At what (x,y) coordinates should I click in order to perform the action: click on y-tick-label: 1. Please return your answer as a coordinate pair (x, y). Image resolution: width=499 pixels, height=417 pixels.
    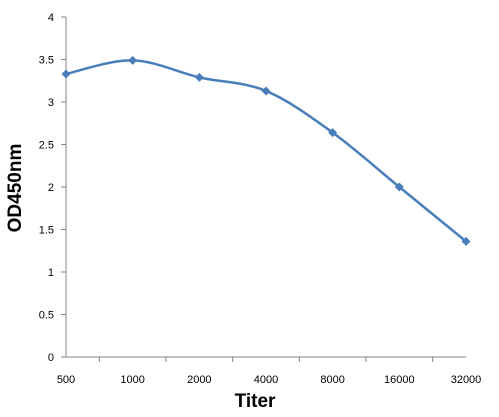
    Looking at the image, I should click on (51, 273).